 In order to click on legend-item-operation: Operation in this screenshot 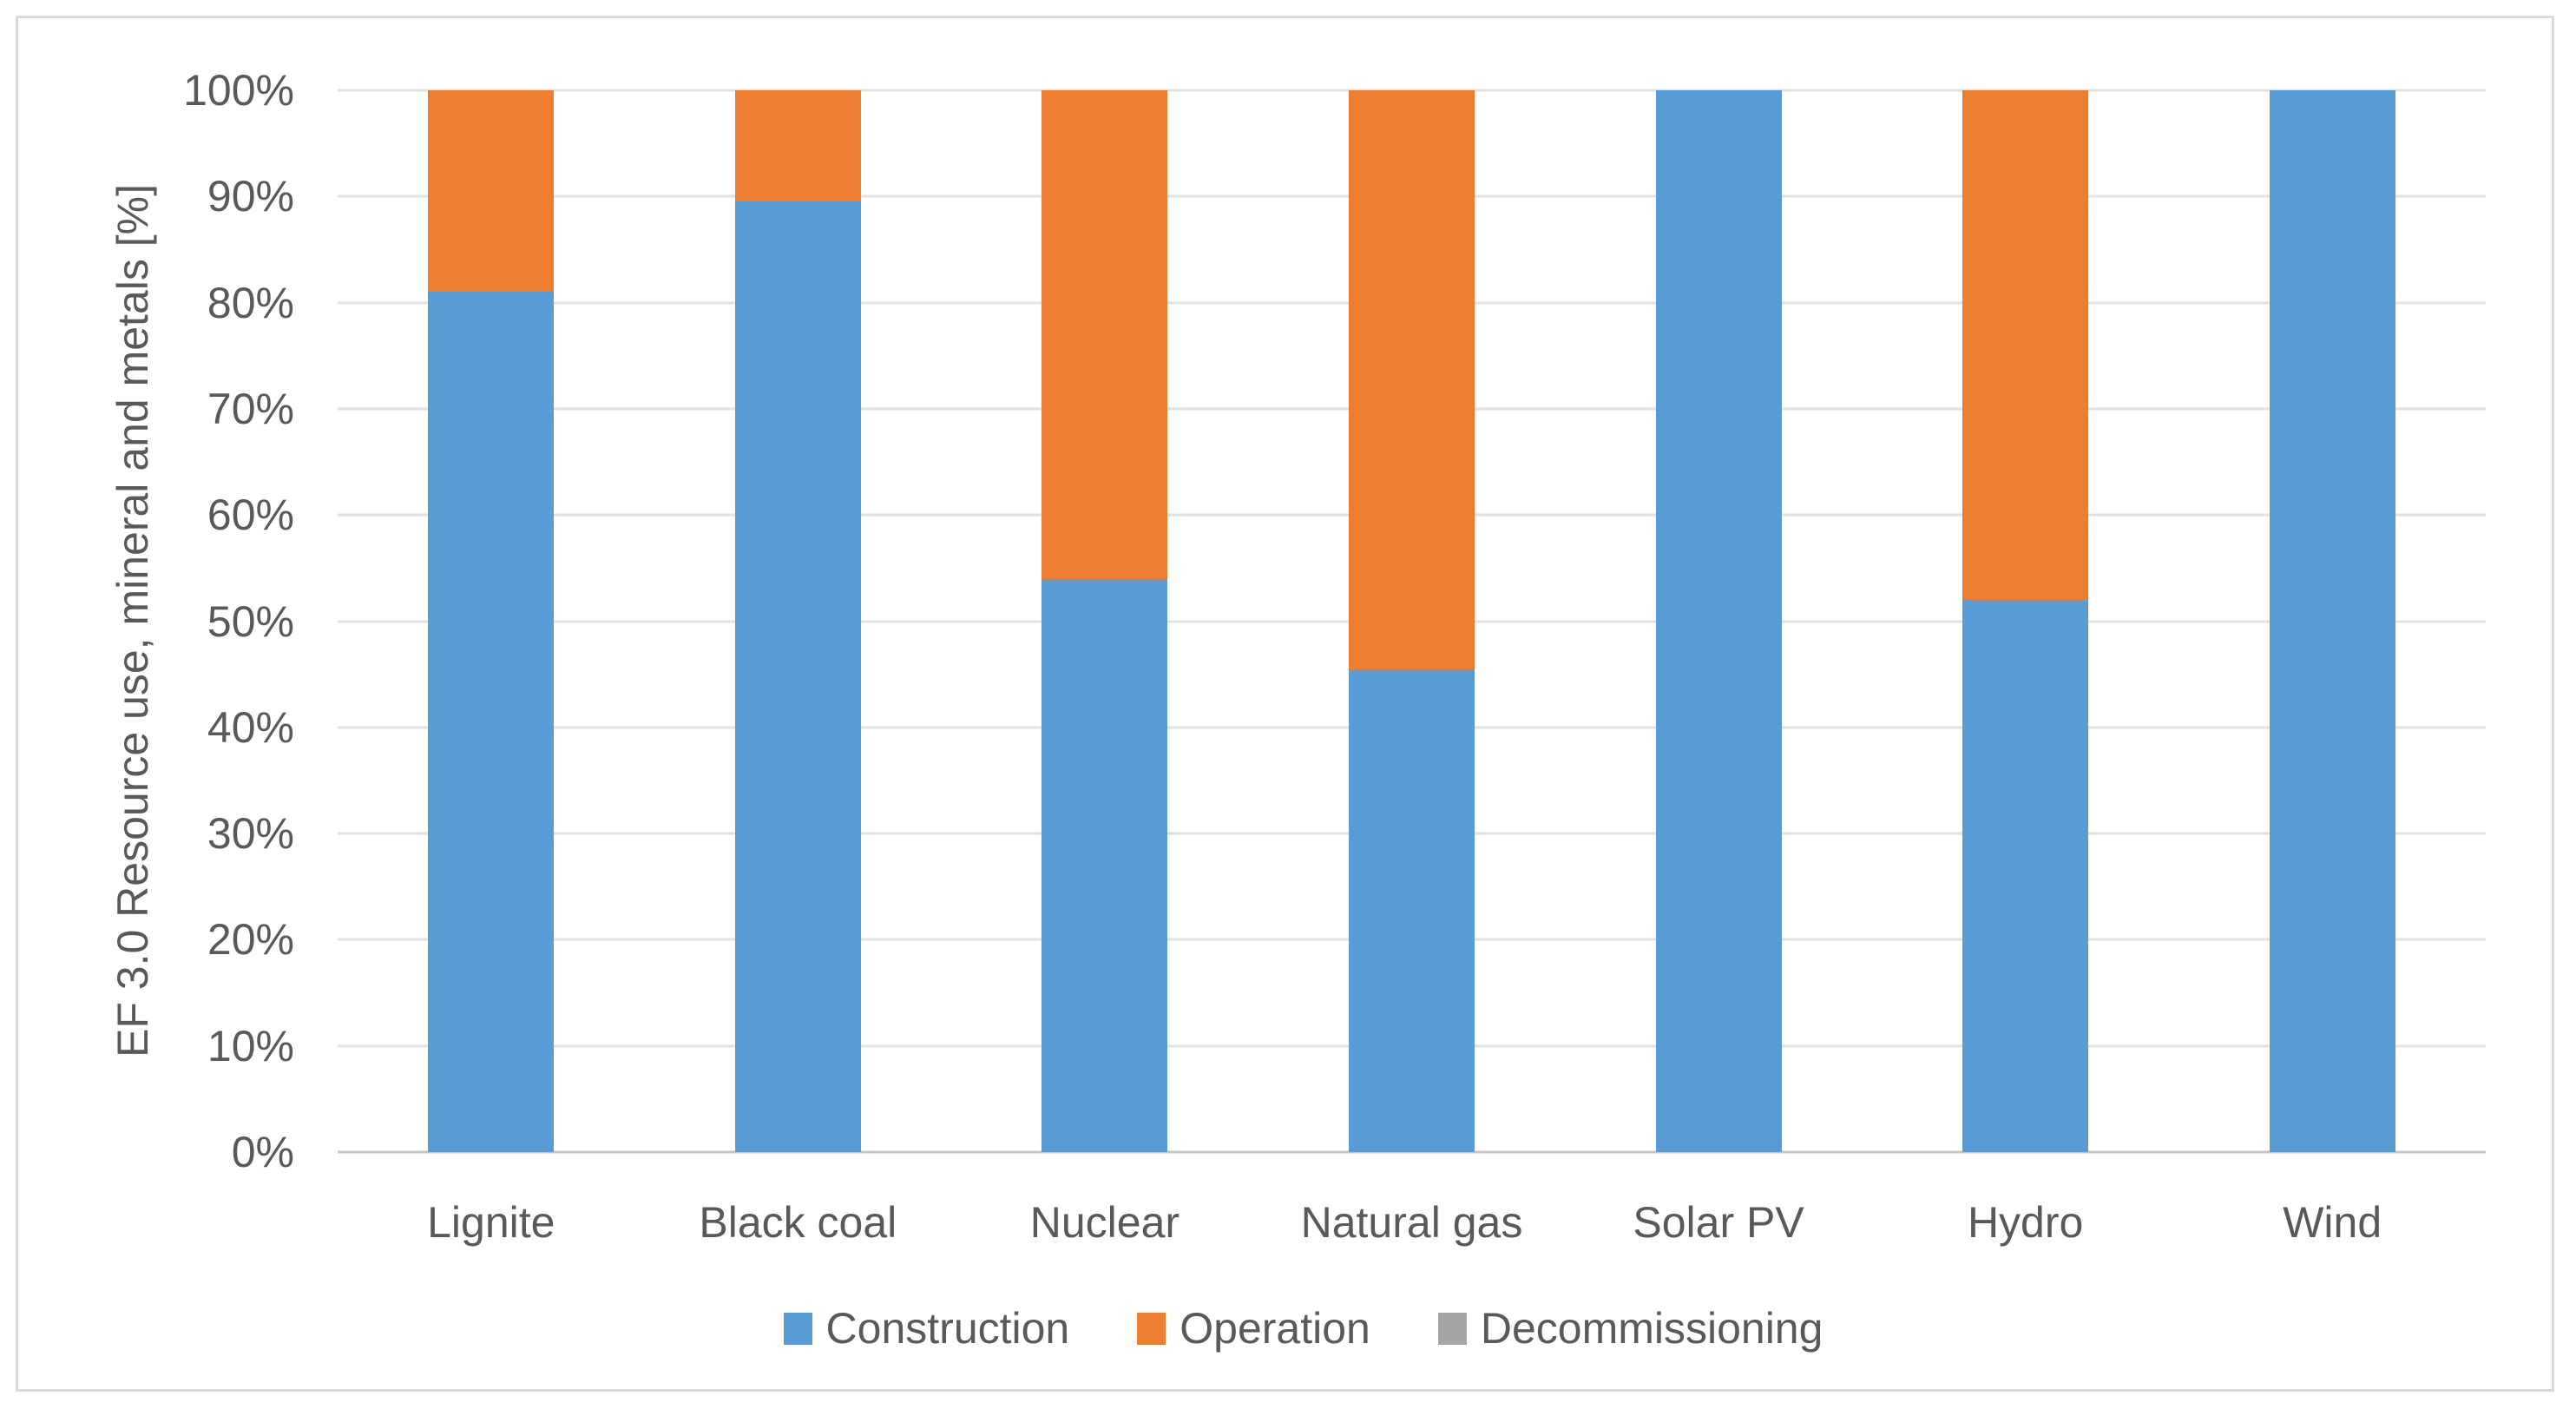, I will do `click(1253, 1328)`.